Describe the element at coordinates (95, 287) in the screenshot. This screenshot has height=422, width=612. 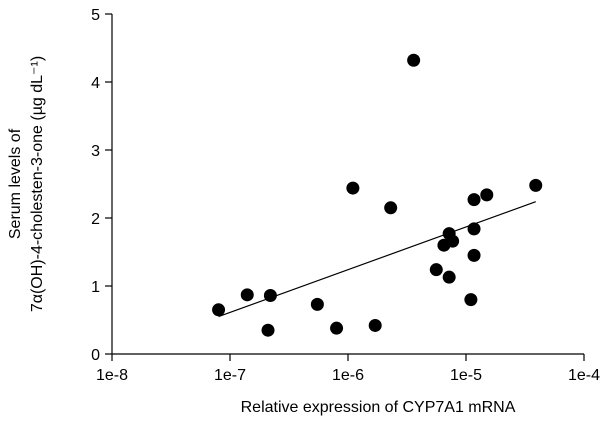
I see `y-tick-label: 1` at that location.